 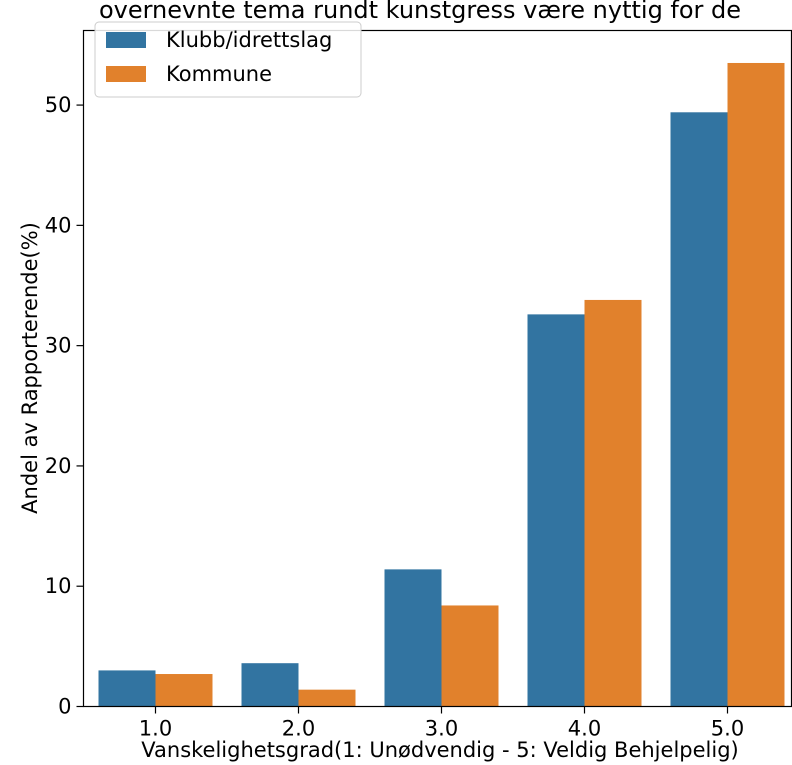 I want to click on legend-box, so click(x=228, y=59).